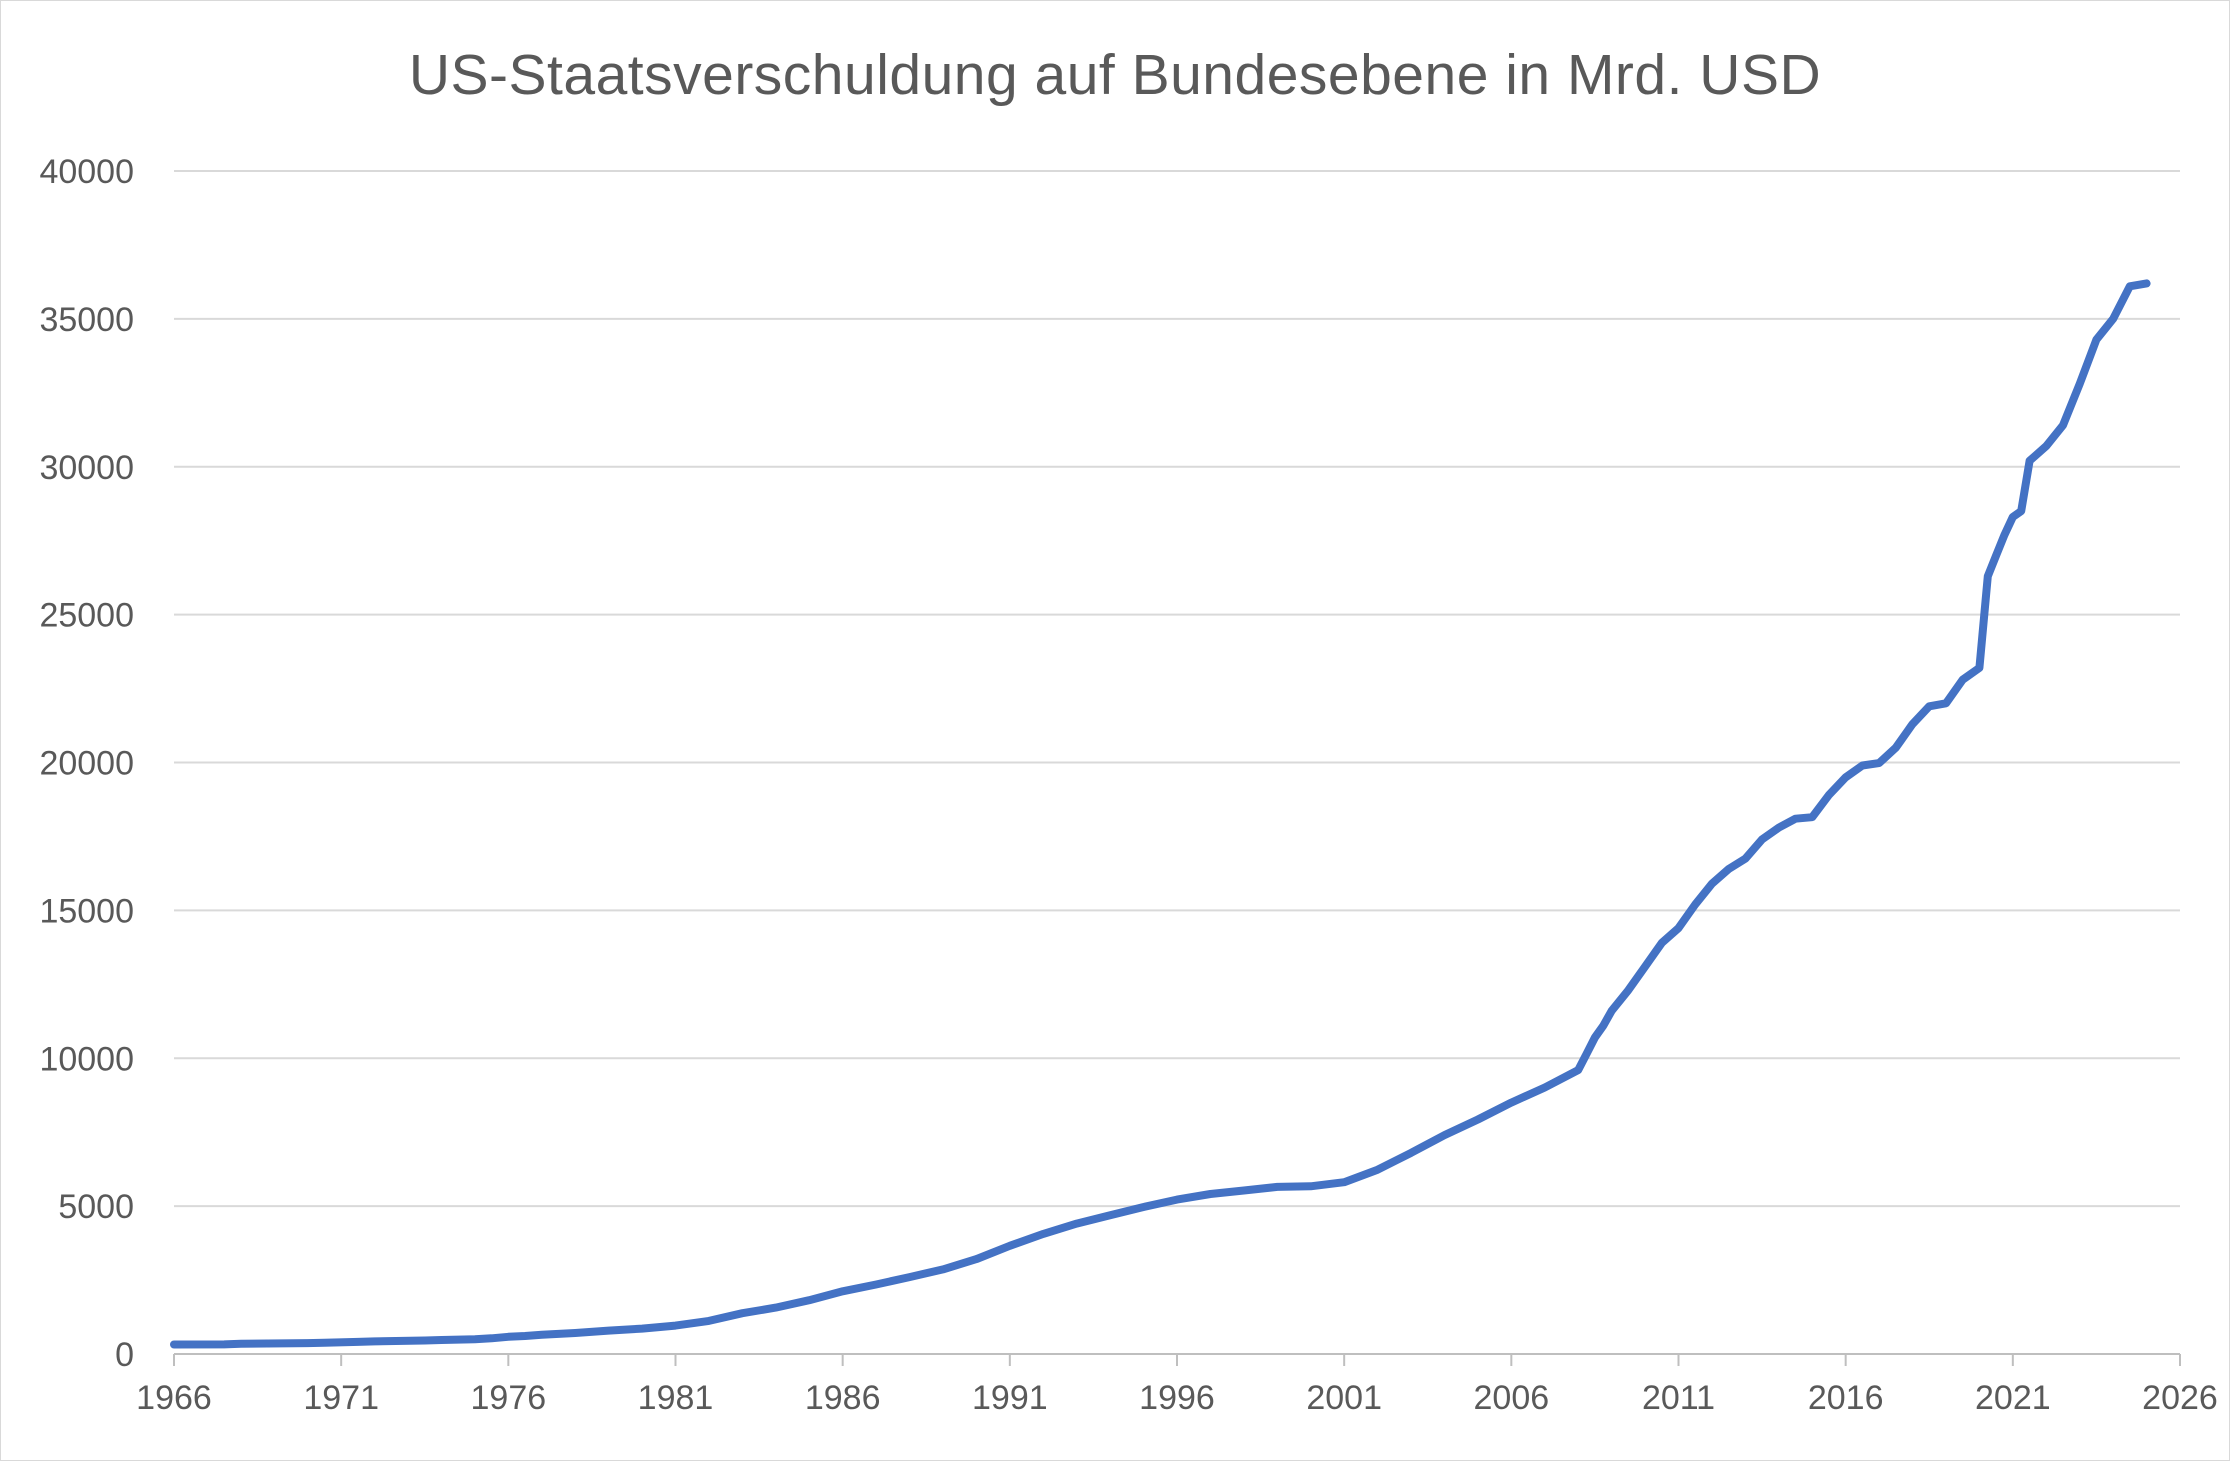 The height and width of the screenshot is (1461, 2230). What do you see at coordinates (1344, 1398) in the screenshot?
I see `x-tick-label: 2001` at bounding box center [1344, 1398].